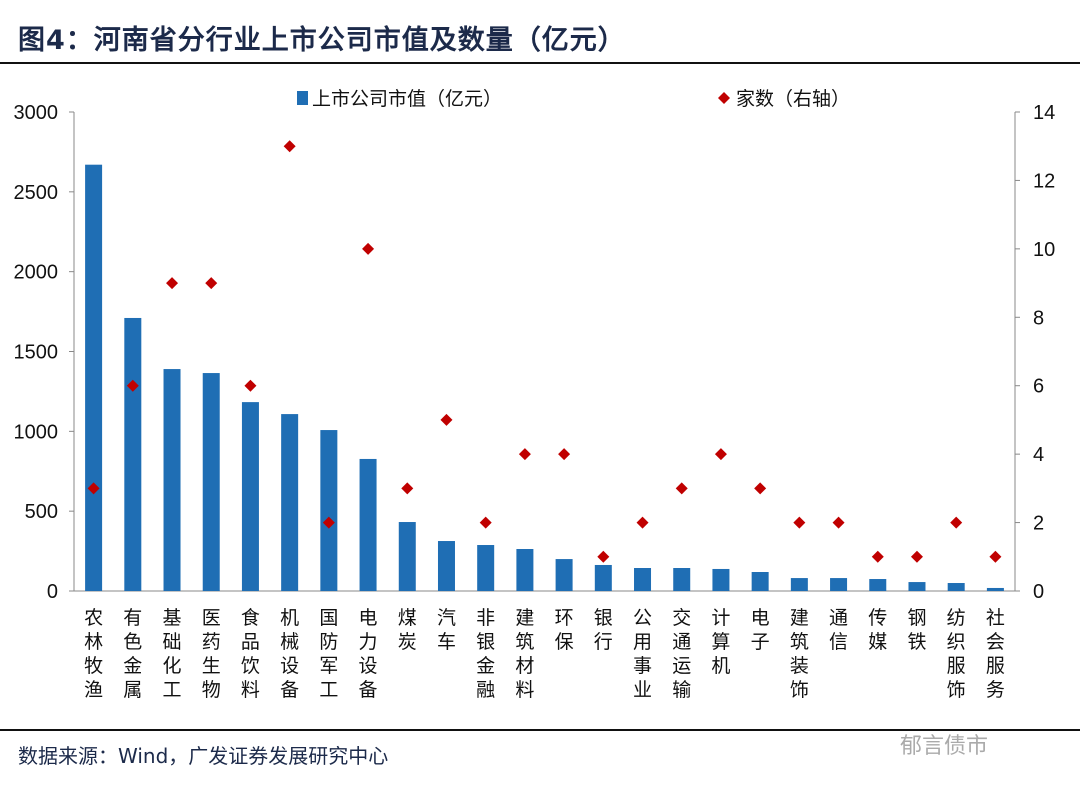 The image size is (1080, 787). I want to click on bar-传媒, so click(878, 585).